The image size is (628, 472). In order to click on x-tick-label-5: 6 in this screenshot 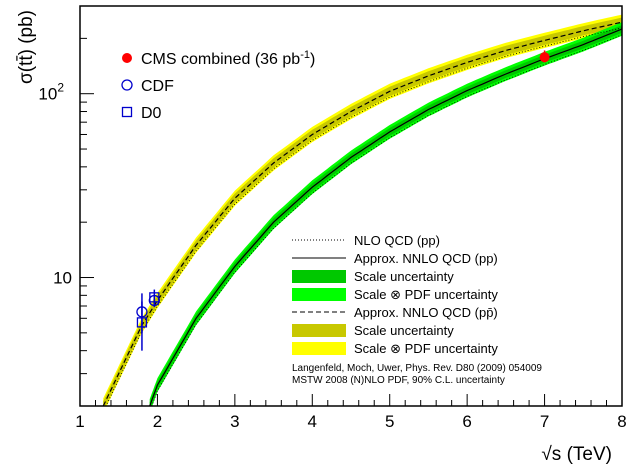, I will do `click(466, 421)`.